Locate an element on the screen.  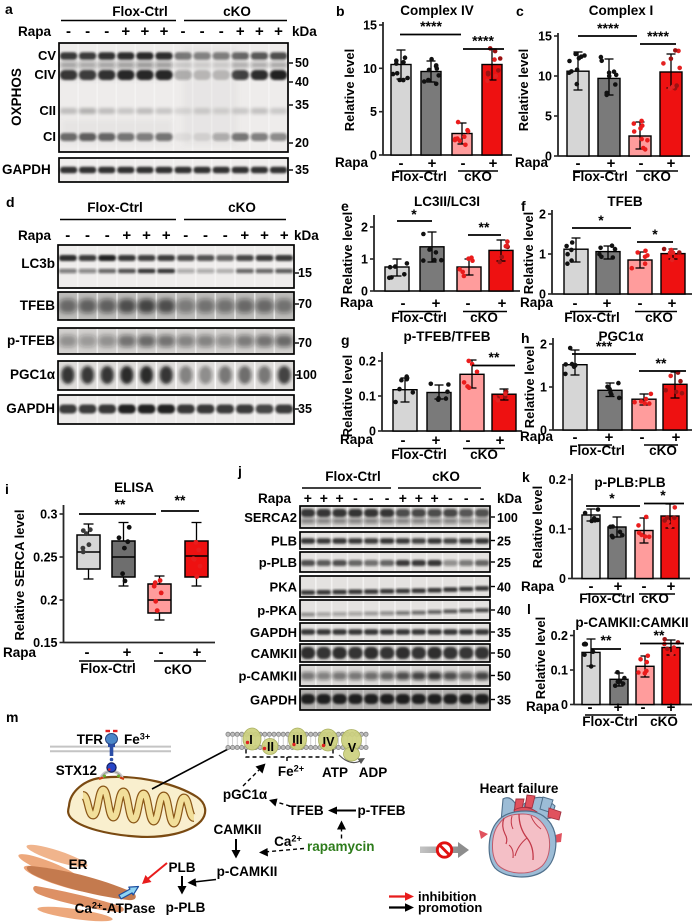
svg-text: m is located at coordinates (12, 717).